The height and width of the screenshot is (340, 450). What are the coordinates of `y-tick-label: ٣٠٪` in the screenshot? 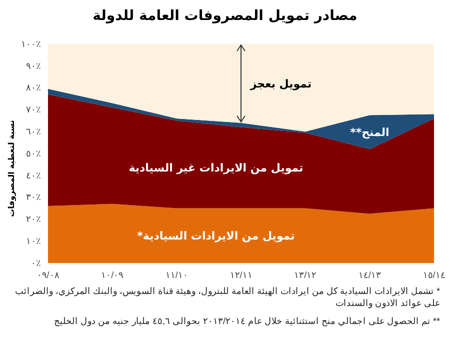 It's located at (33, 197).